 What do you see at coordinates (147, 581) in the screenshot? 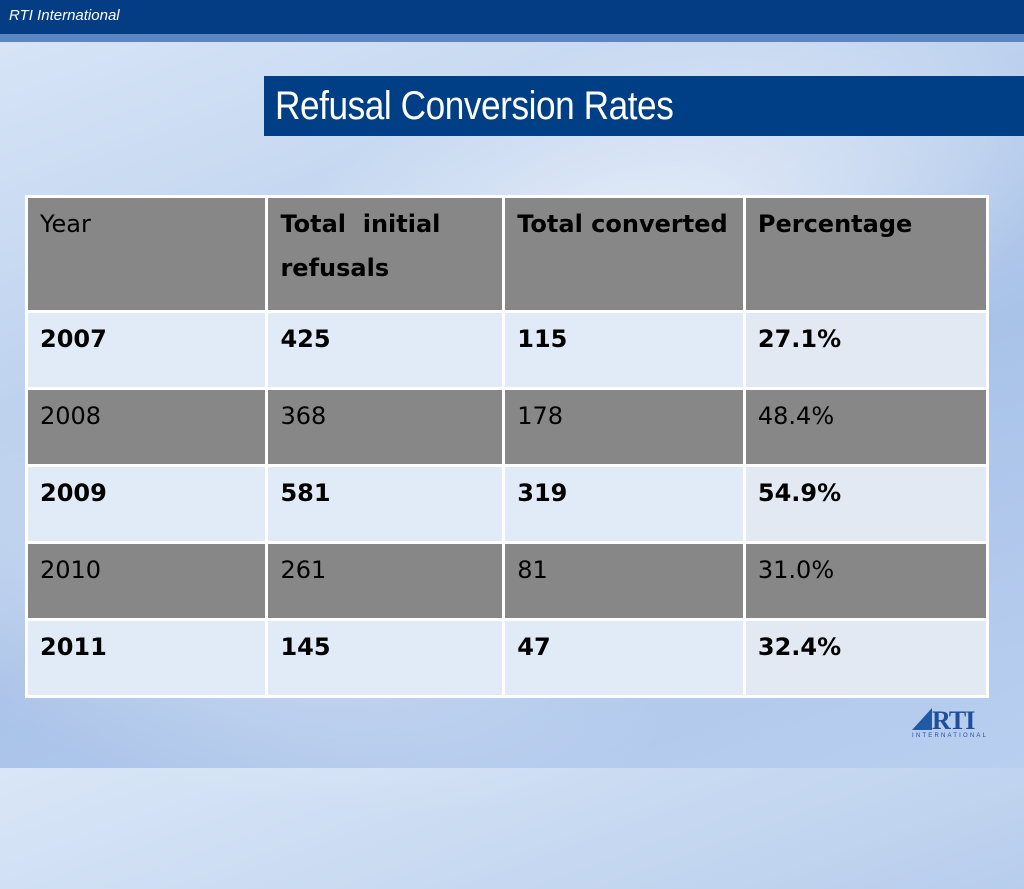
I see `cell-year: 2010` at bounding box center [147, 581].